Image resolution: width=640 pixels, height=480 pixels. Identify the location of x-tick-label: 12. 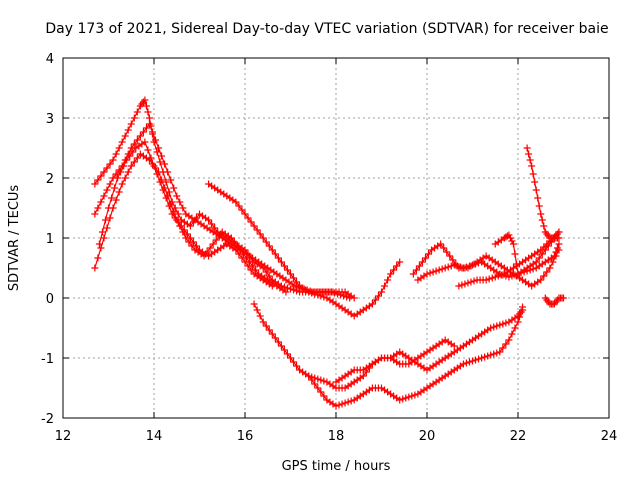
(63, 436).